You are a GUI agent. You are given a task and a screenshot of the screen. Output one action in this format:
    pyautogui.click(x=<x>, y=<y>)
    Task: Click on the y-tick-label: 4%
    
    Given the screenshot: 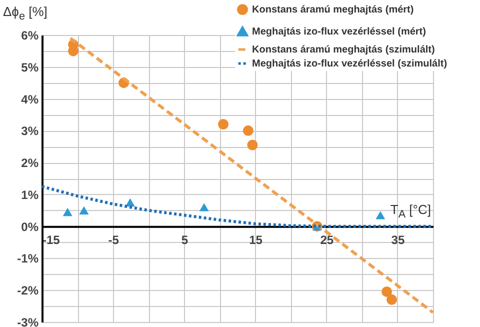 What is the action you would take?
    pyautogui.click(x=30, y=99)
    